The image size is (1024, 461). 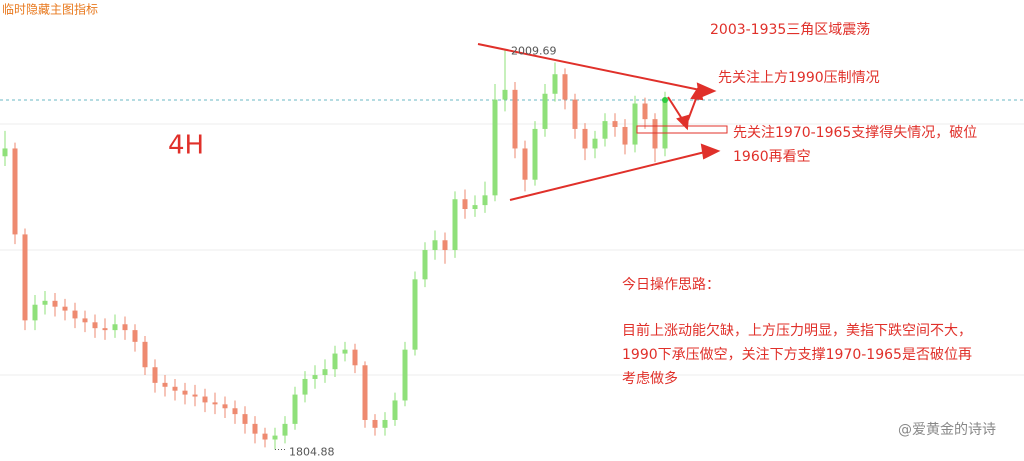 What do you see at coordinates (650, 378) in the screenshot?
I see `plan-line: 考虑做多` at bounding box center [650, 378].